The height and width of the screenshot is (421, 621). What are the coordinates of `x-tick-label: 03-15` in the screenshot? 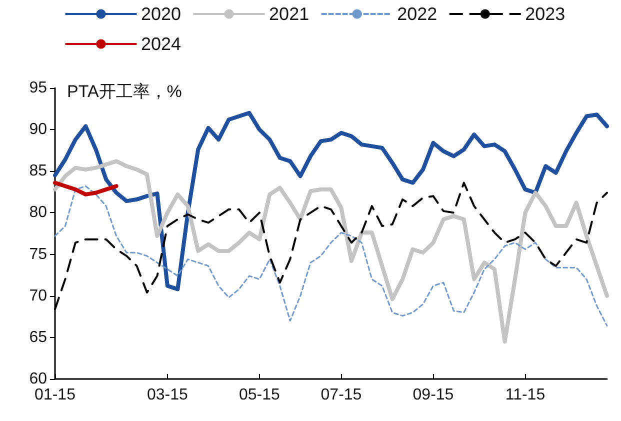 It's located at (167, 395).